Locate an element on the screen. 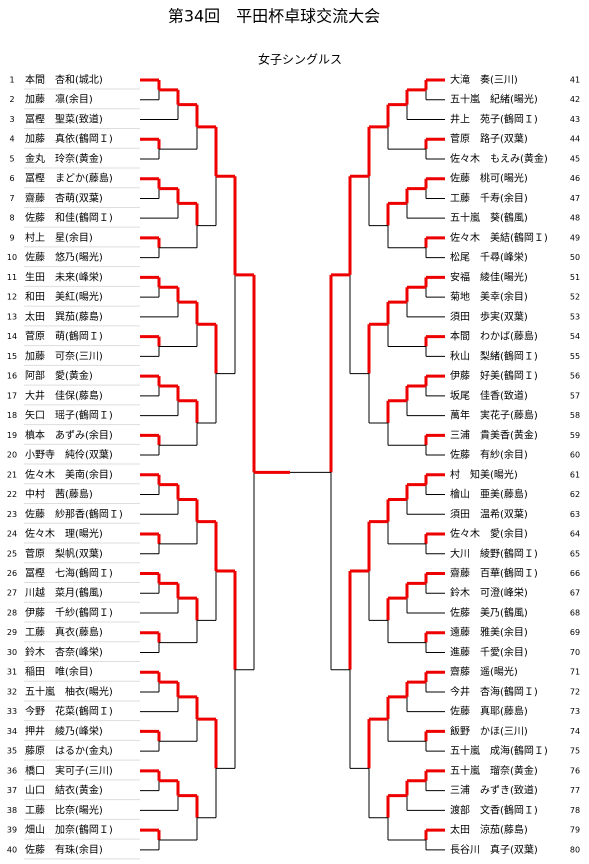  entry-number: 13 is located at coordinates (12, 316).